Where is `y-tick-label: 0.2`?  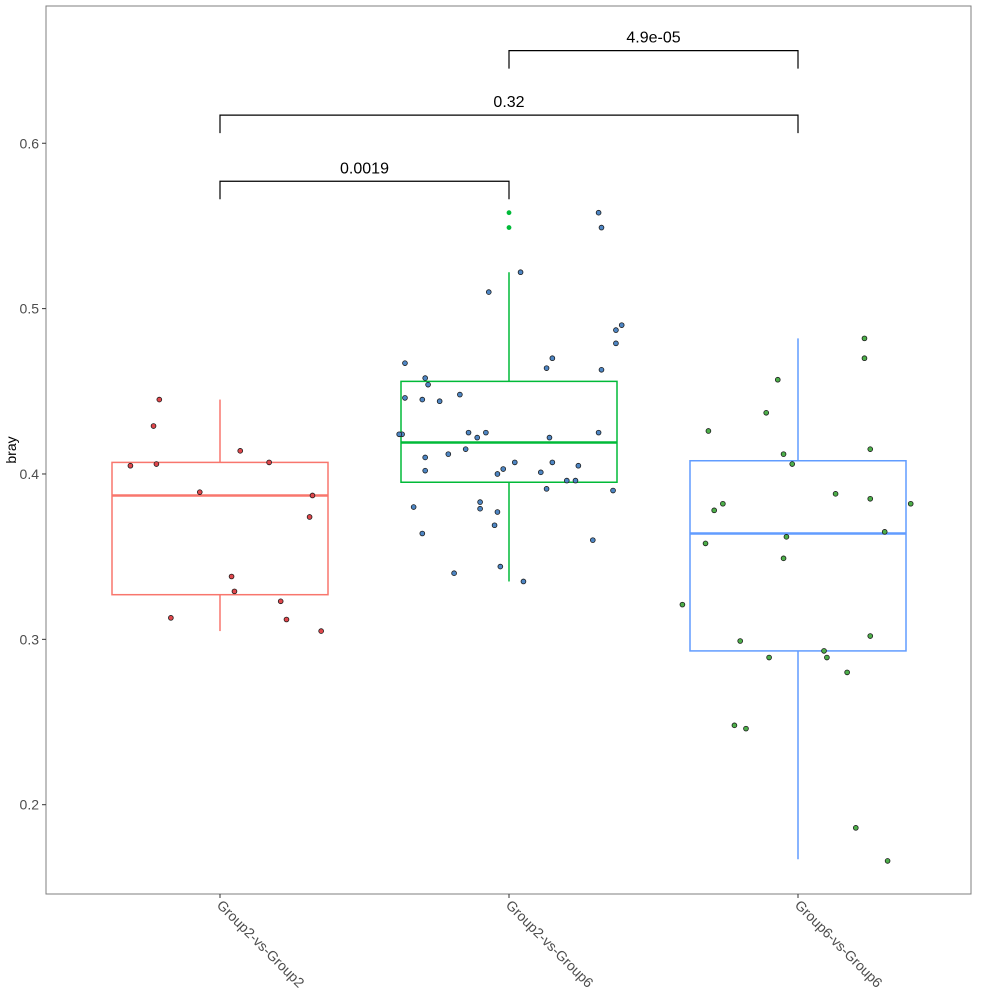
y-tick-label: 0.2 is located at coordinates (30, 805).